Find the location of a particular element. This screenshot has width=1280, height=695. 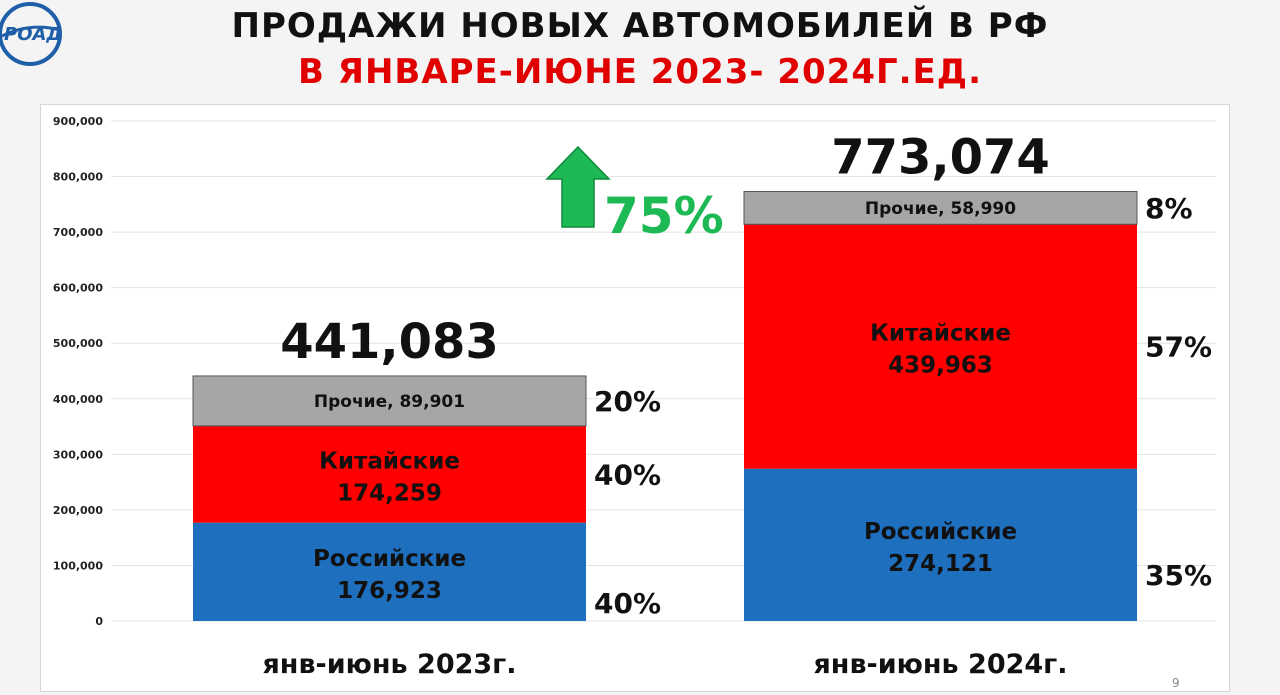

y-tick-label: 300,000 is located at coordinates (78, 454).